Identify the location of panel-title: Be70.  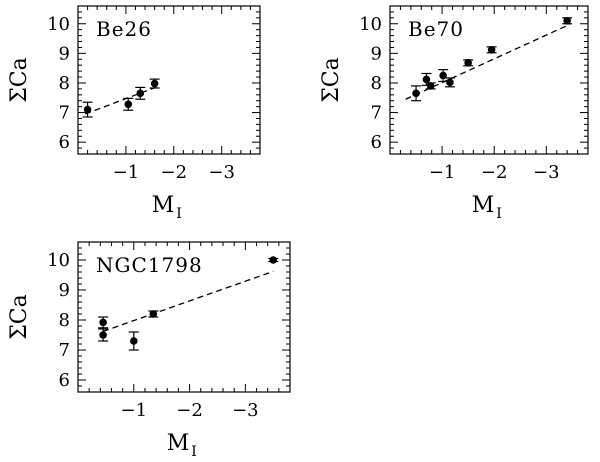
(436, 29).